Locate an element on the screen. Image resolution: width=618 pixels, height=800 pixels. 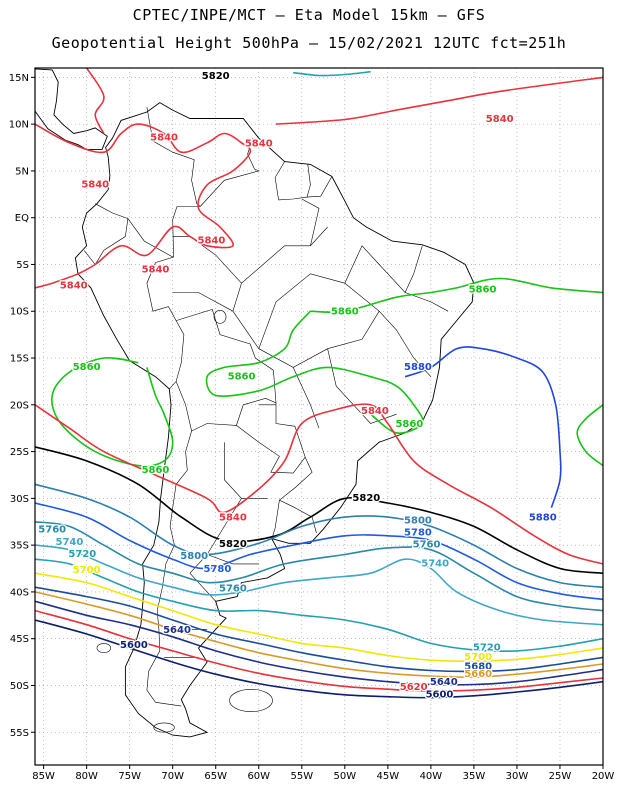
lat-tick-label: EQ is located at coordinates (22, 218).